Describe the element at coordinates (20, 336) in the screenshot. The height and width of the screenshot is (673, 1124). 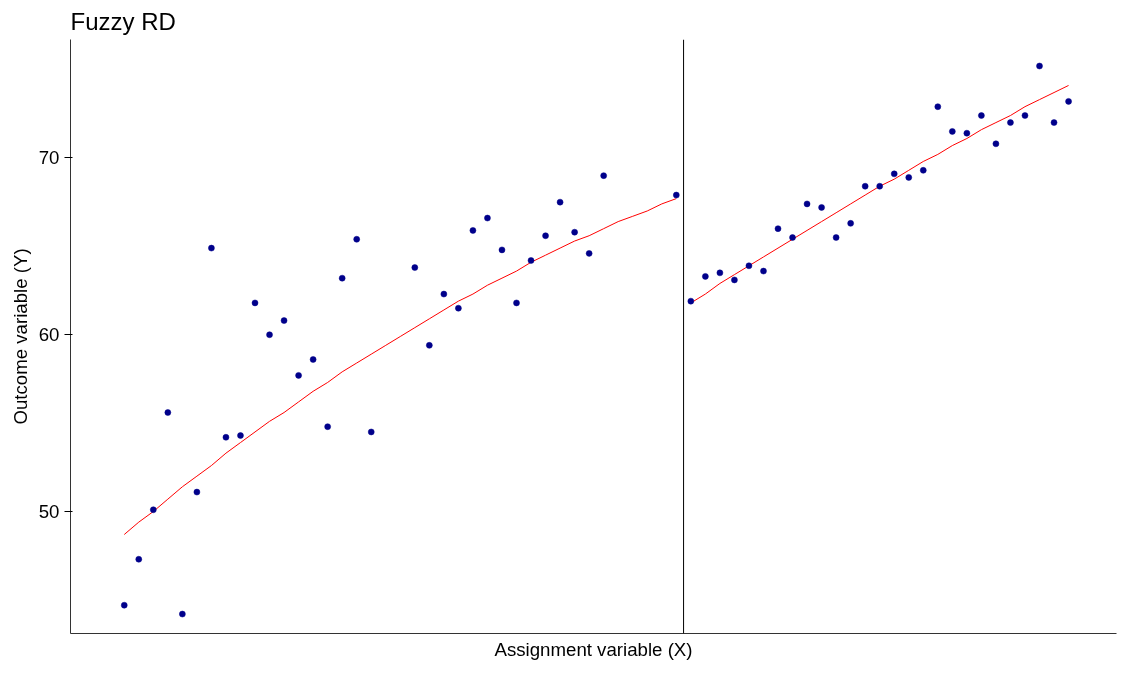
I see `y-axis-title: Outcome variable (Y)` at that location.